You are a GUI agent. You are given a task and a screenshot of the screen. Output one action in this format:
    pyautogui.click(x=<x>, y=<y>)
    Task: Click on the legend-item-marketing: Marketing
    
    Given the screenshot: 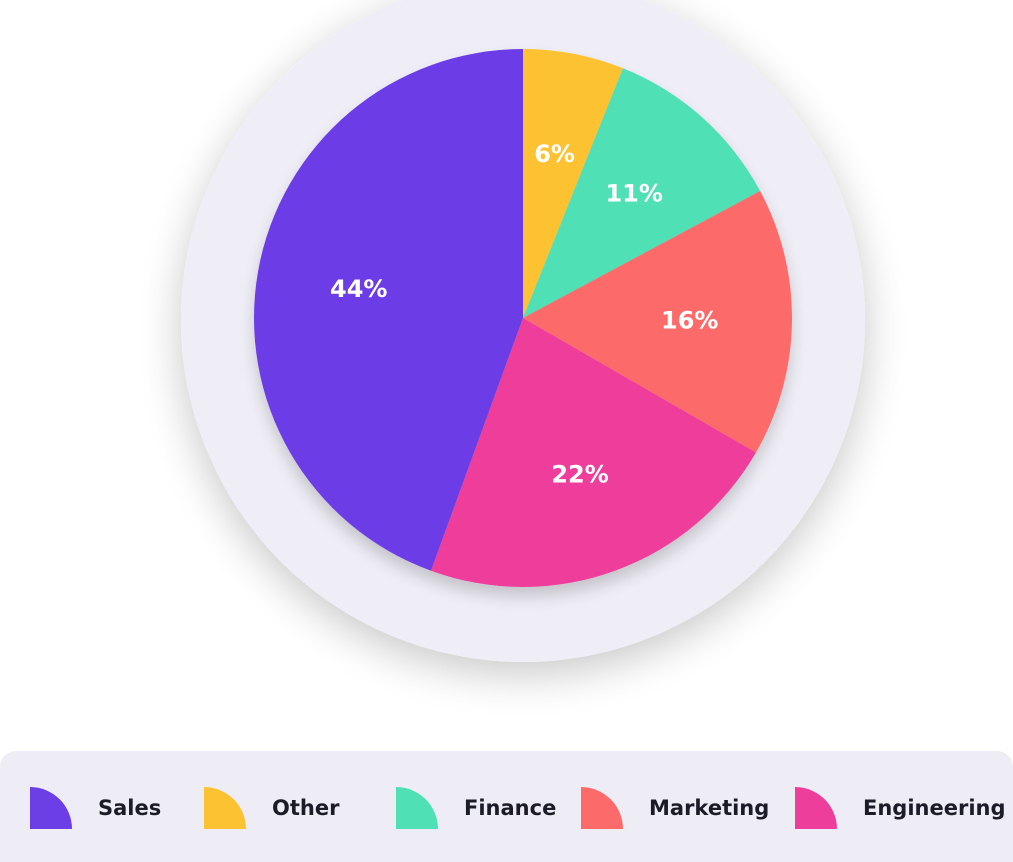 What is the action you would take?
    pyautogui.click(x=675, y=808)
    